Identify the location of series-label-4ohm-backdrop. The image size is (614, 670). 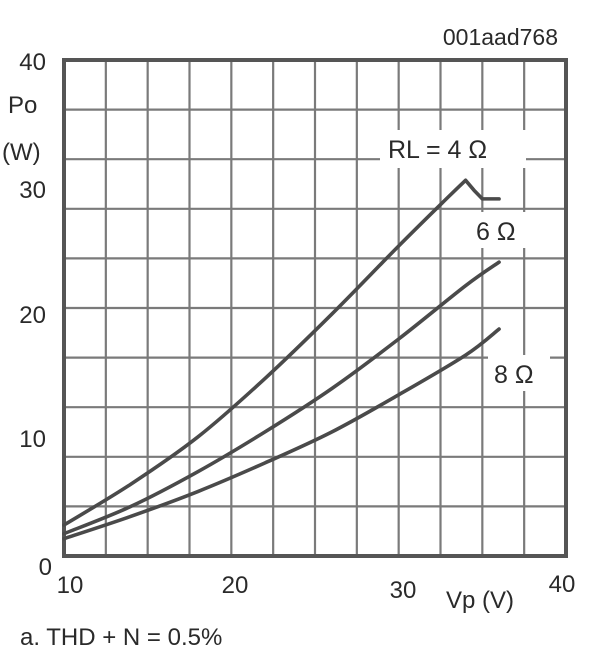
(453, 149).